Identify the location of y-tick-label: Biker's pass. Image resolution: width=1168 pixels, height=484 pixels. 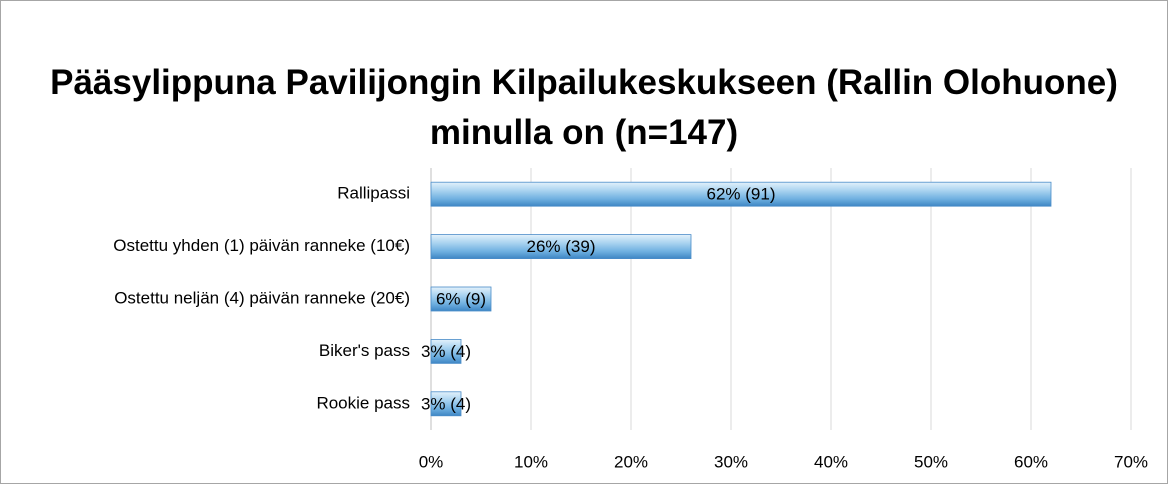
(364, 350).